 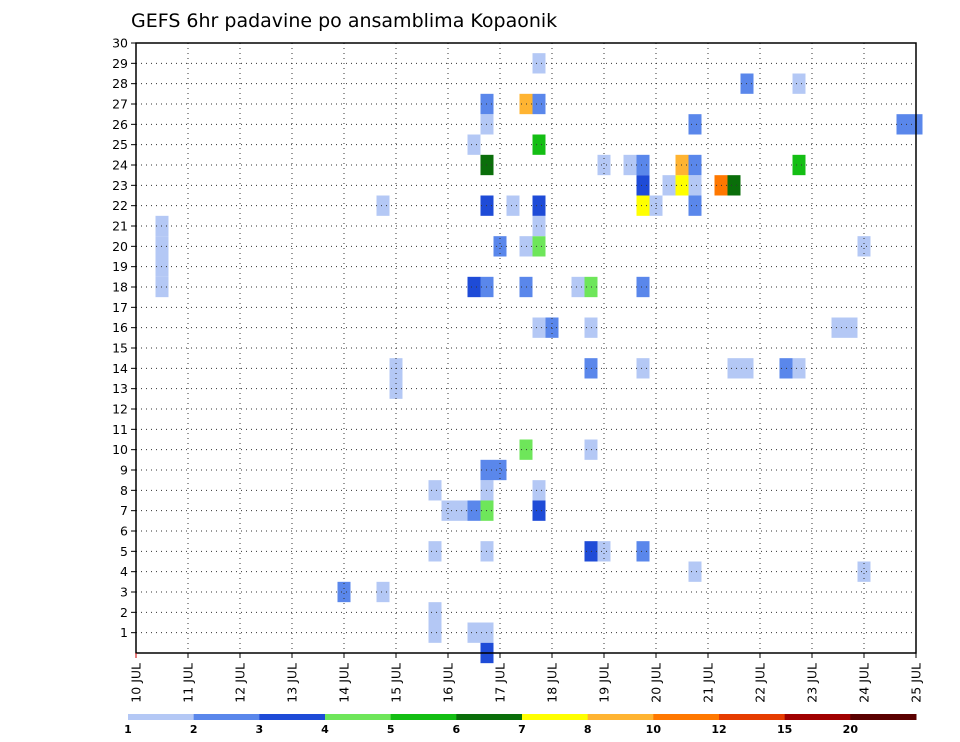 I want to click on y-tick-label: 17, so click(x=120, y=307).